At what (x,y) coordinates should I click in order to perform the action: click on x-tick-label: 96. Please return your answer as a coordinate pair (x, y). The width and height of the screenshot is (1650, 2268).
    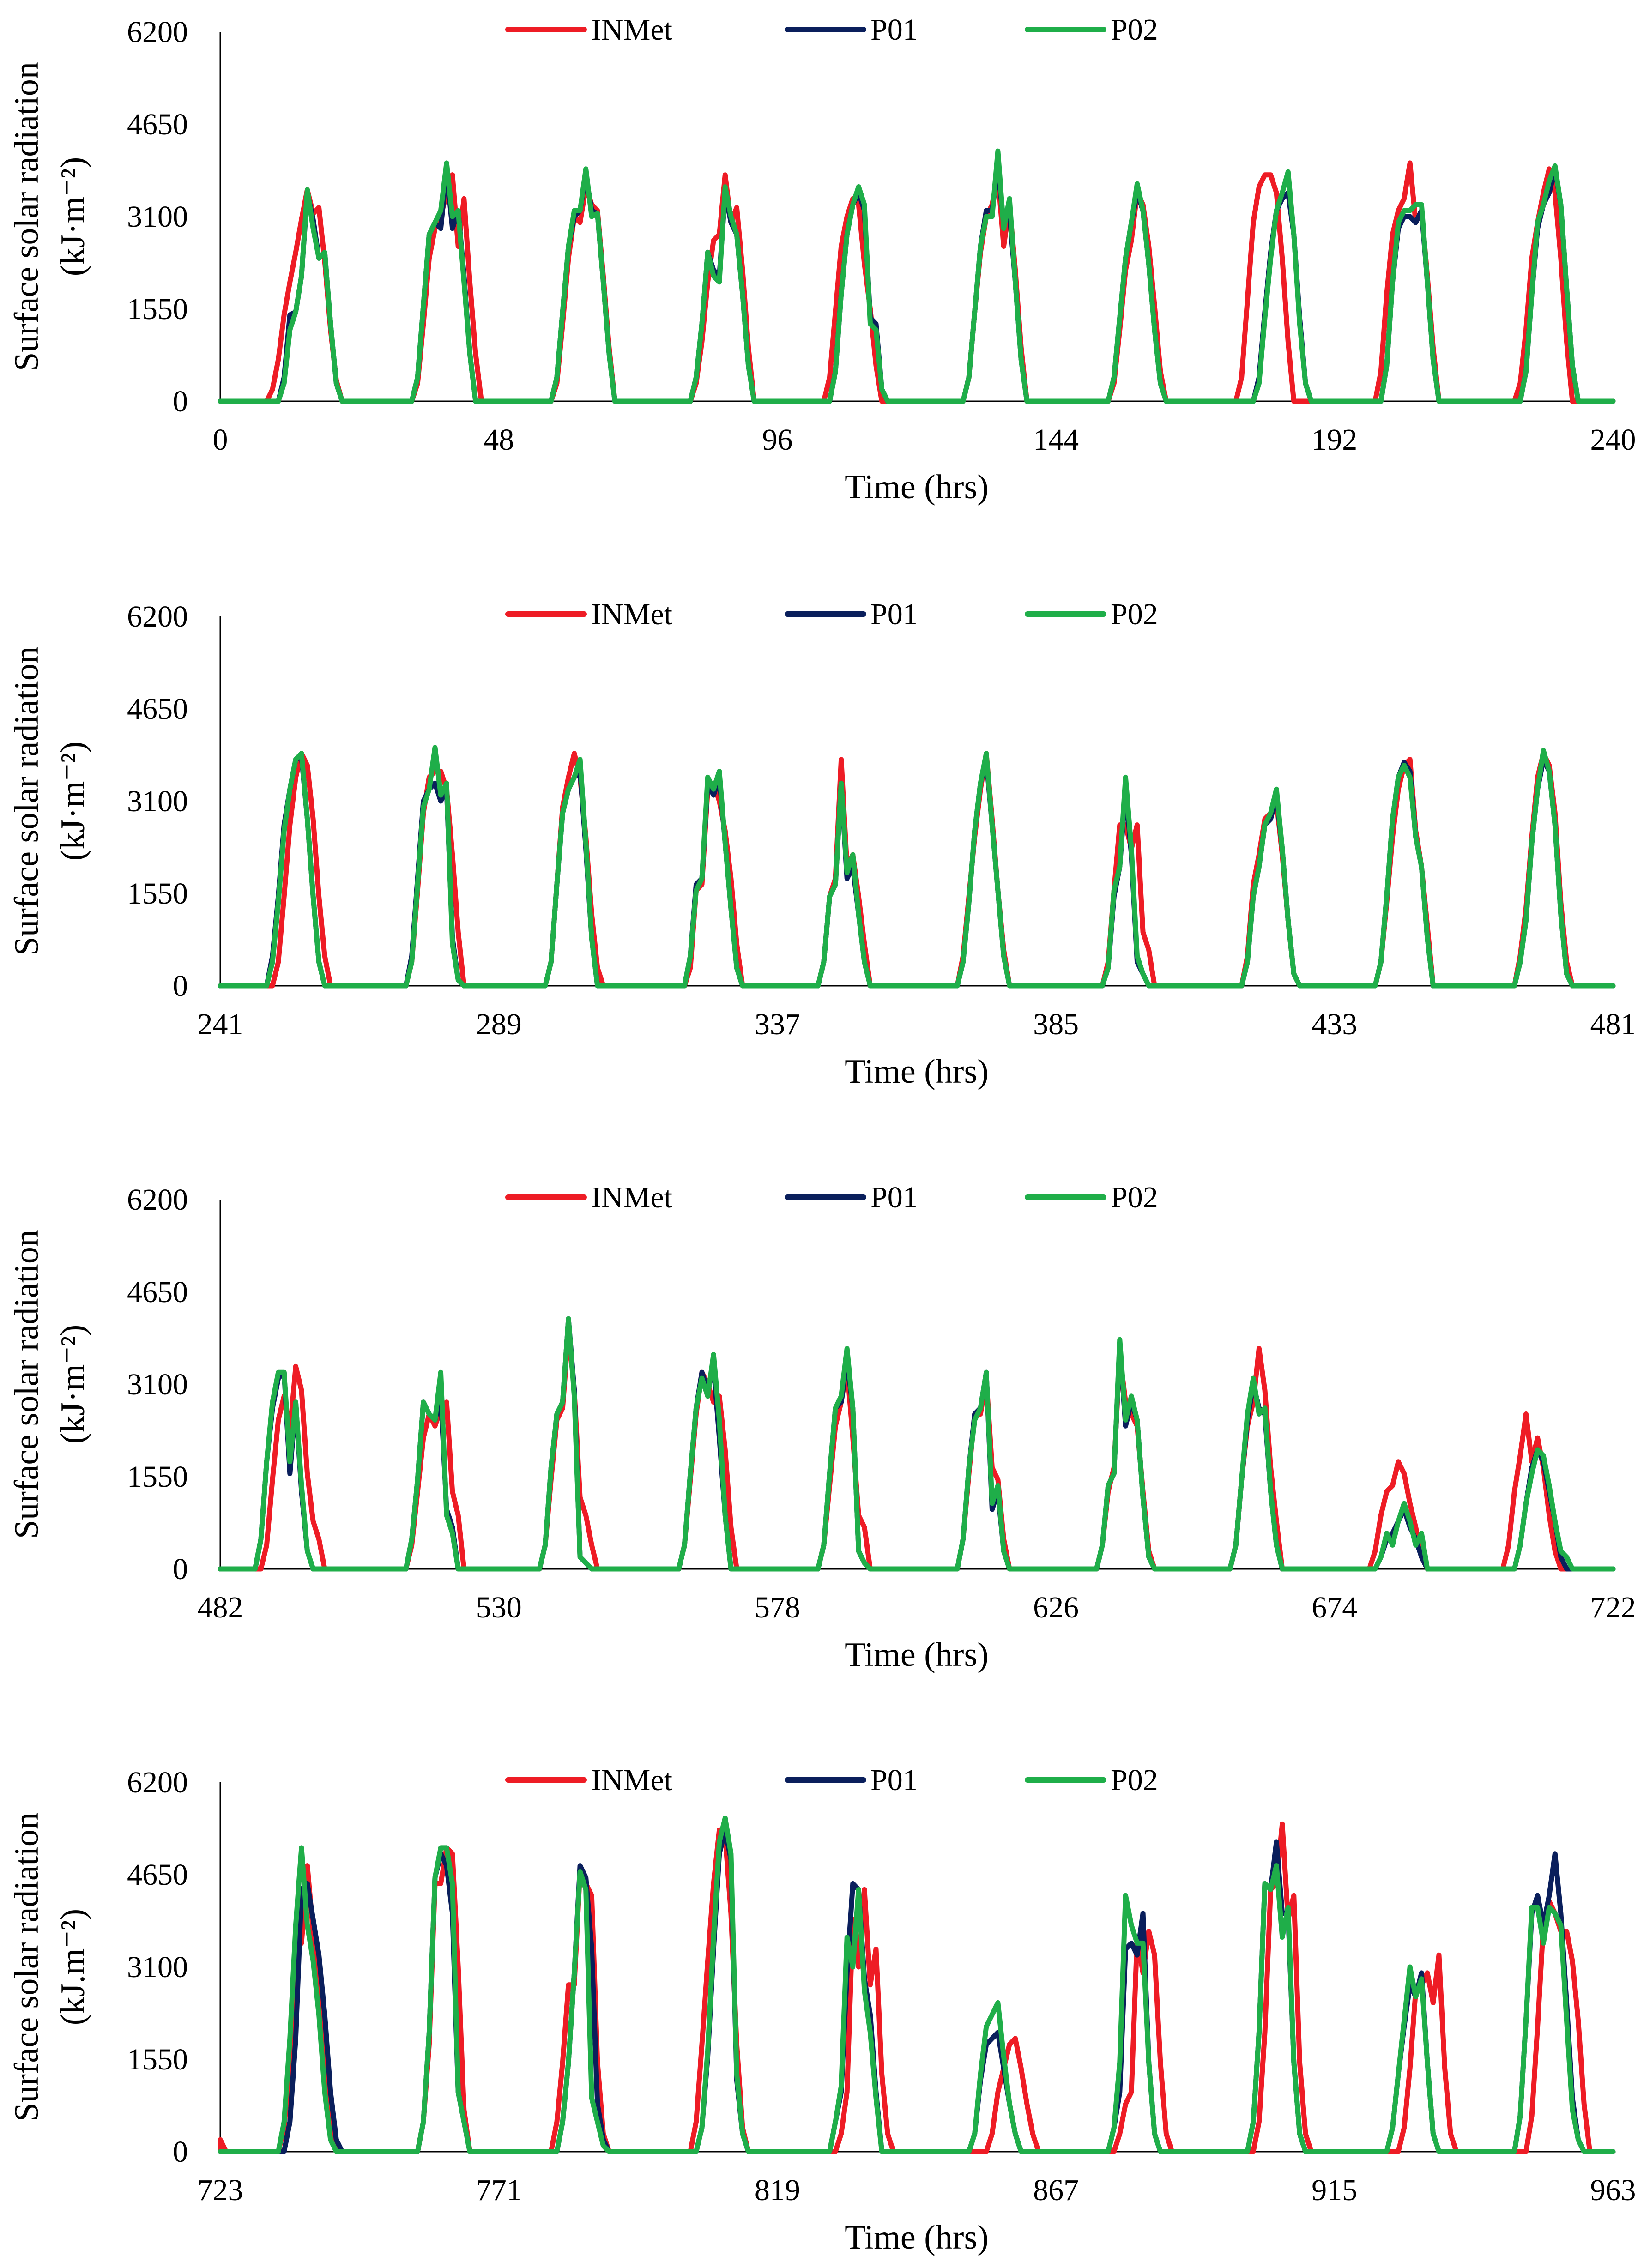
    Looking at the image, I should click on (777, 440).